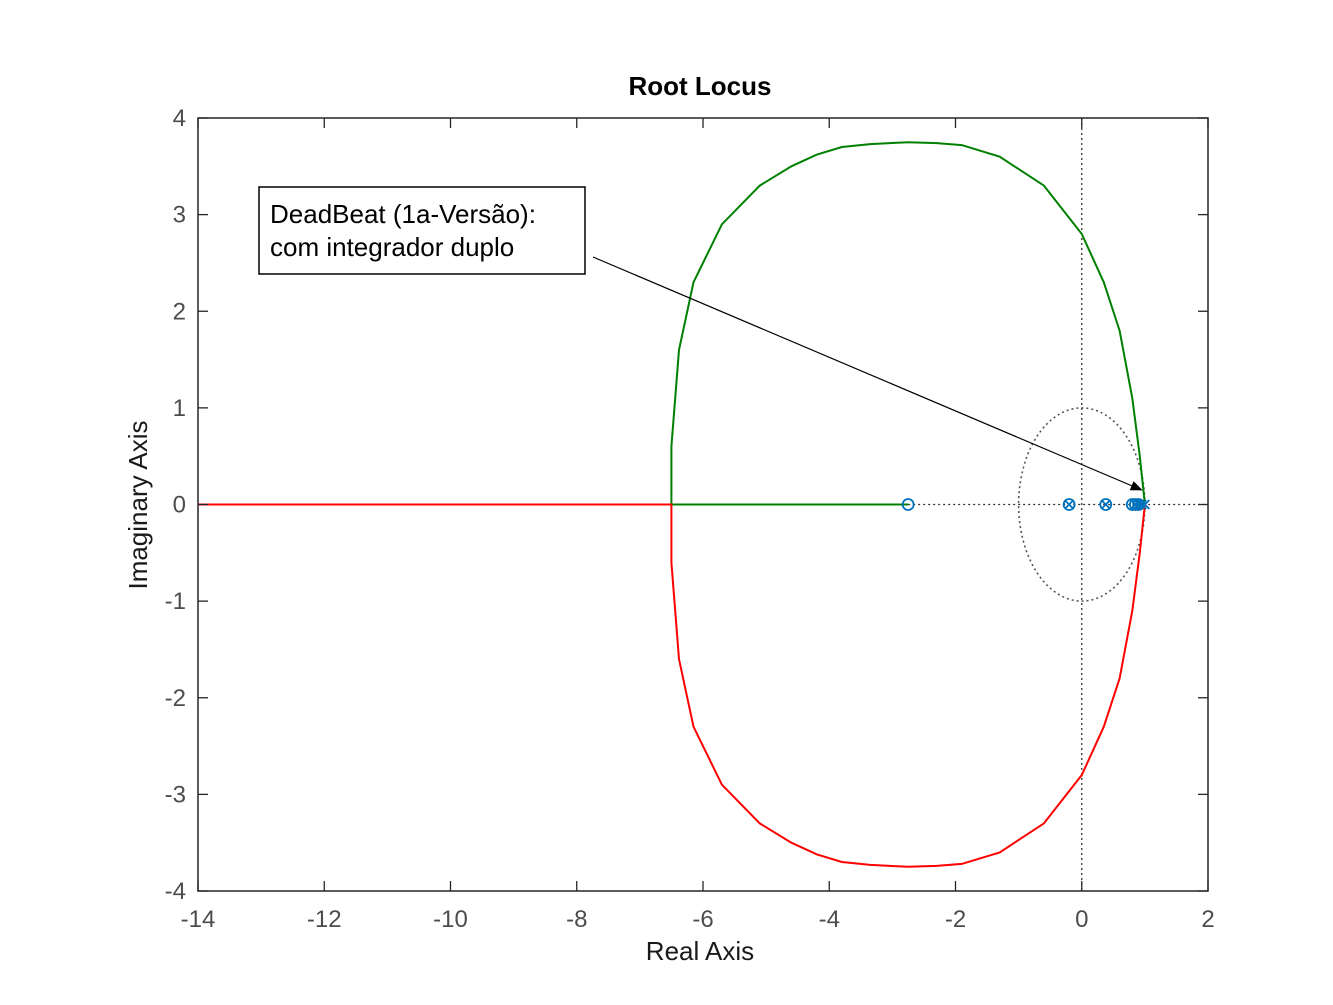 The height and width of the screenshot is (1005, 1333). What do you see at coordinates (179, 408) in the screenshot?
I see `y-tick-label: 1` at bounding box center [179, 408].